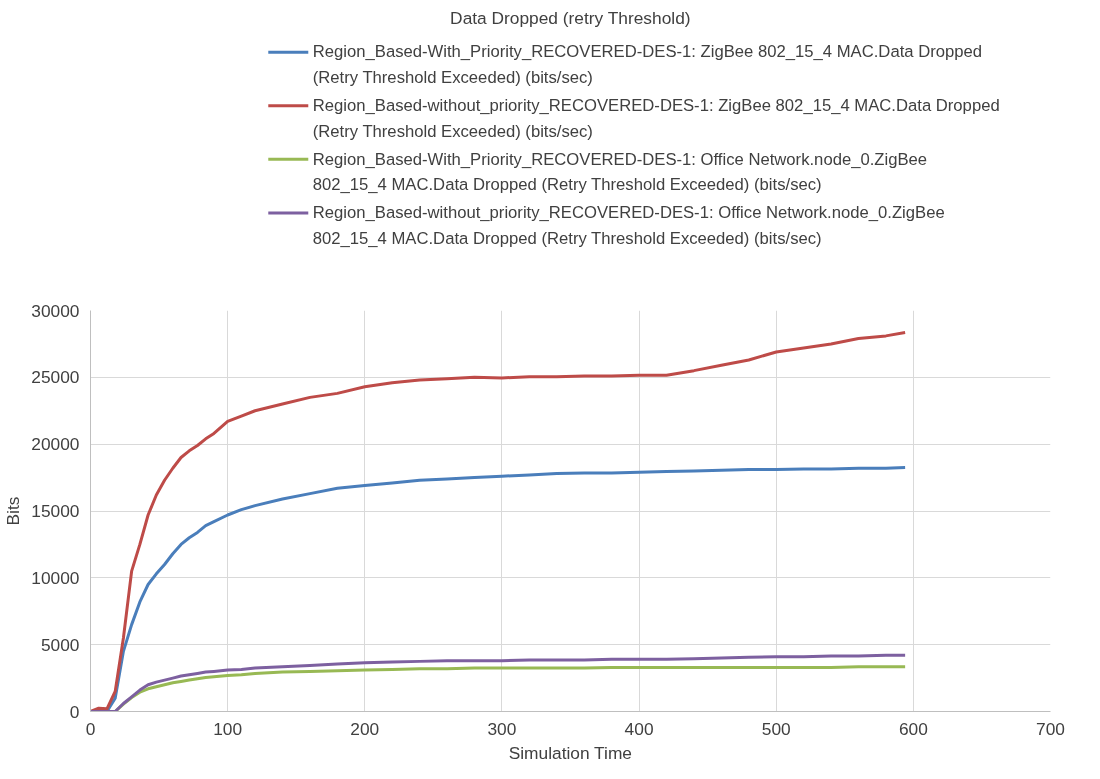  What do you see at coordinates (74, 711) in the screenshot?
I see `y-tick-label: 0` at bounding box center [74, 711].